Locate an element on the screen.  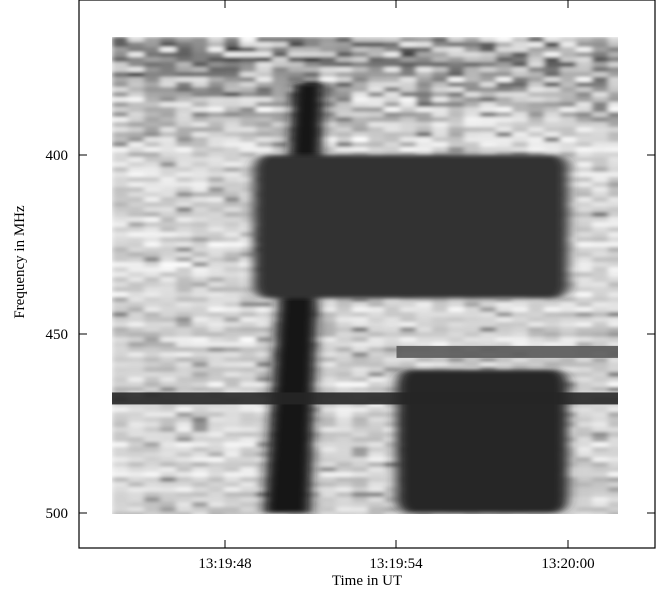
line-mark is located at coordinates (507, 351).